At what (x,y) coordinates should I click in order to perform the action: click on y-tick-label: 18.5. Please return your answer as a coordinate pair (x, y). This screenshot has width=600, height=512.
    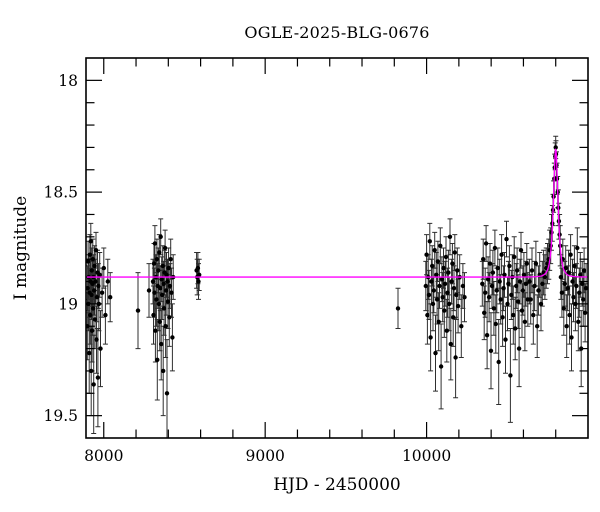
    Looking at the image, I should click on (60, 193).